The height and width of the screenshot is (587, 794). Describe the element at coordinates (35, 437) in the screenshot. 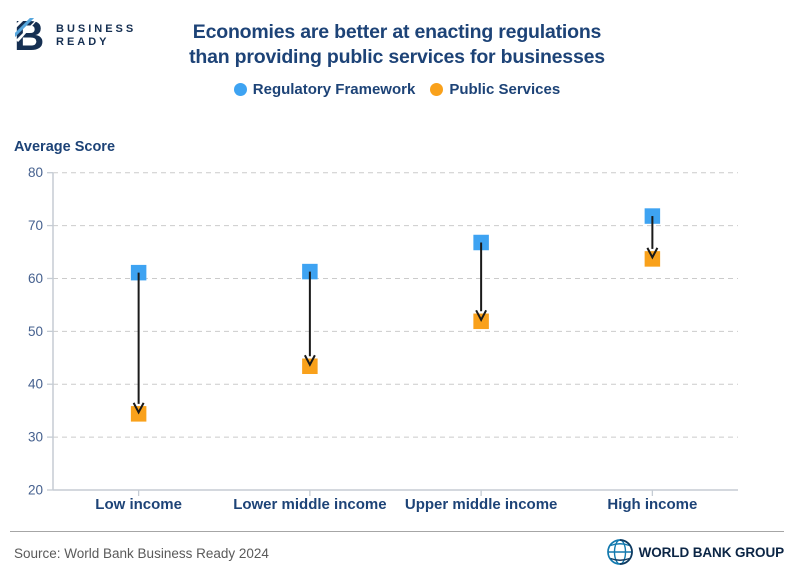

I see `y-tick-label-30: 30` at that location.